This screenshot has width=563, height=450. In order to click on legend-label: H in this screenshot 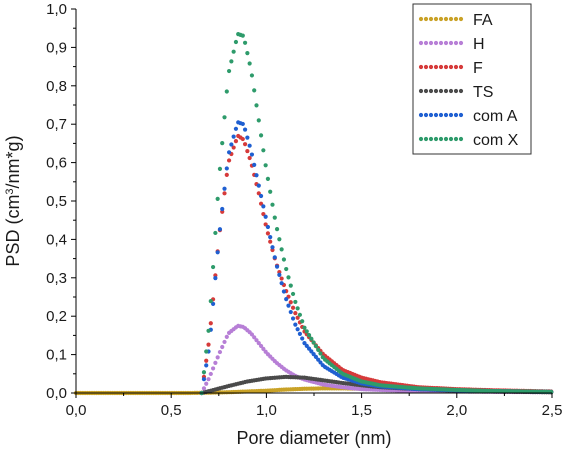, I will do `click(479, 44)`.